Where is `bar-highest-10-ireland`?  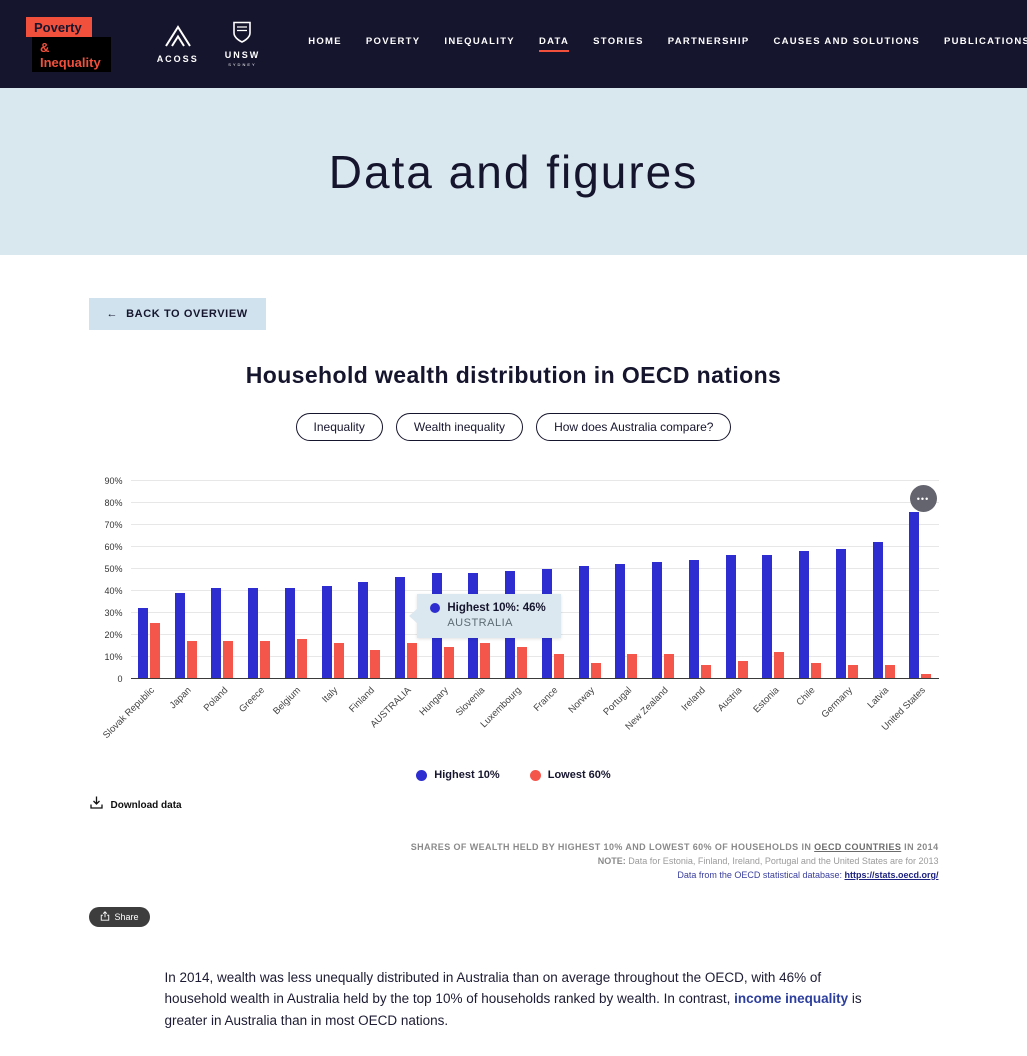 bar-highest-10-ireland is located at coordinates (693, 618).